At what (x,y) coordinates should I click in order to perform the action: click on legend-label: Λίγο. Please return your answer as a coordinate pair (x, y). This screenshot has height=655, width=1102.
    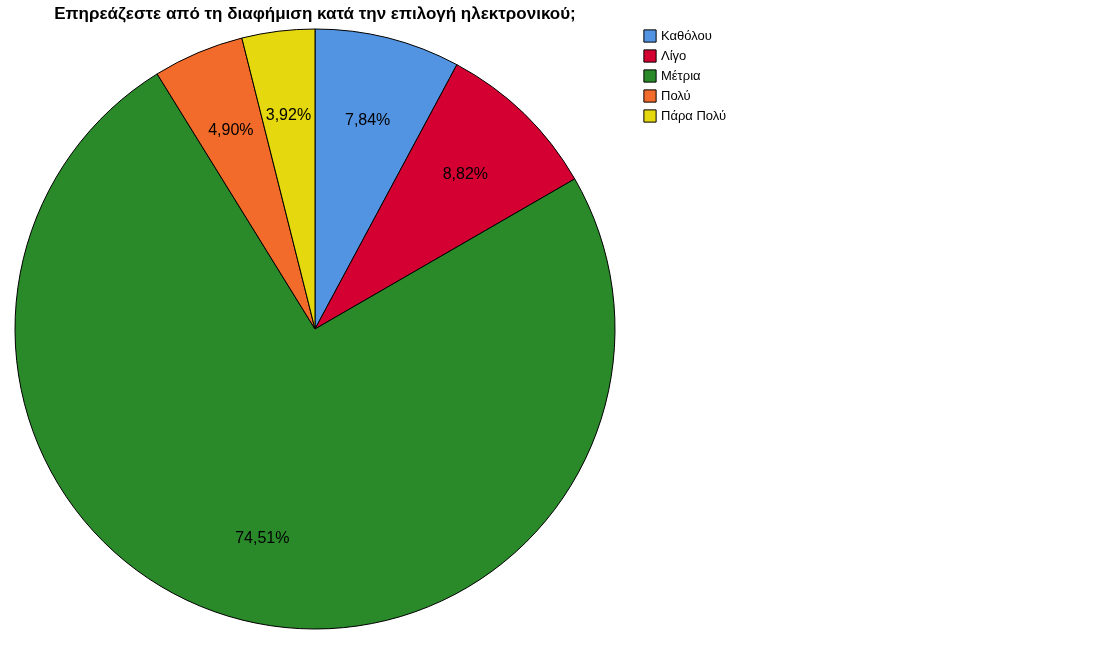
    Looking at the image, I should click on (674, 55).